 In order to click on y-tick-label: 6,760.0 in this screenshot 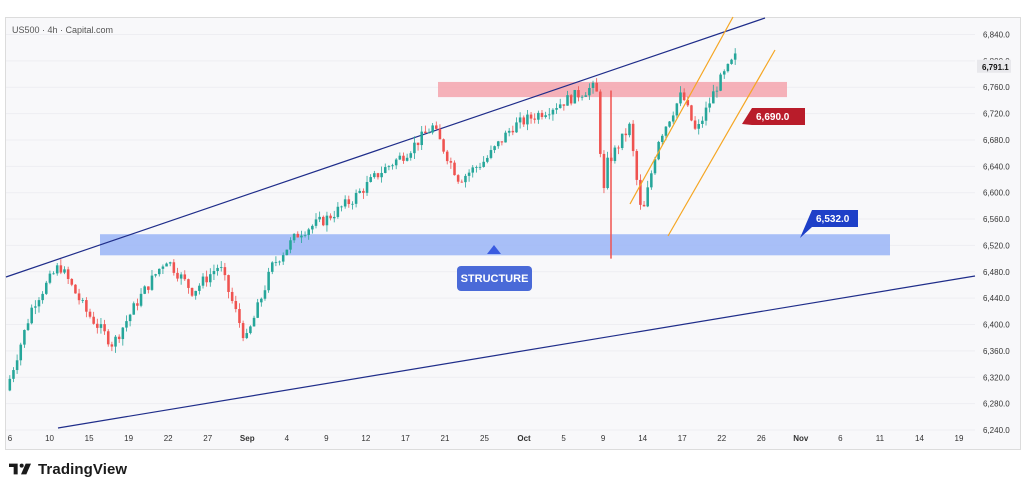, I will do `click(996, 87)`.